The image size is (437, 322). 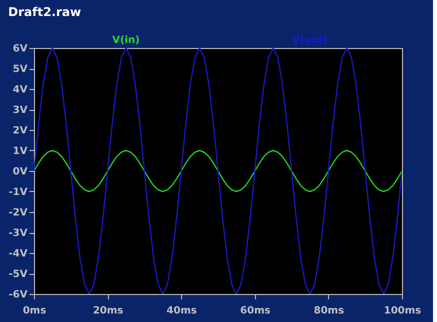 I want to click on y-tick-label: -1V, so click(x=18, y=192).